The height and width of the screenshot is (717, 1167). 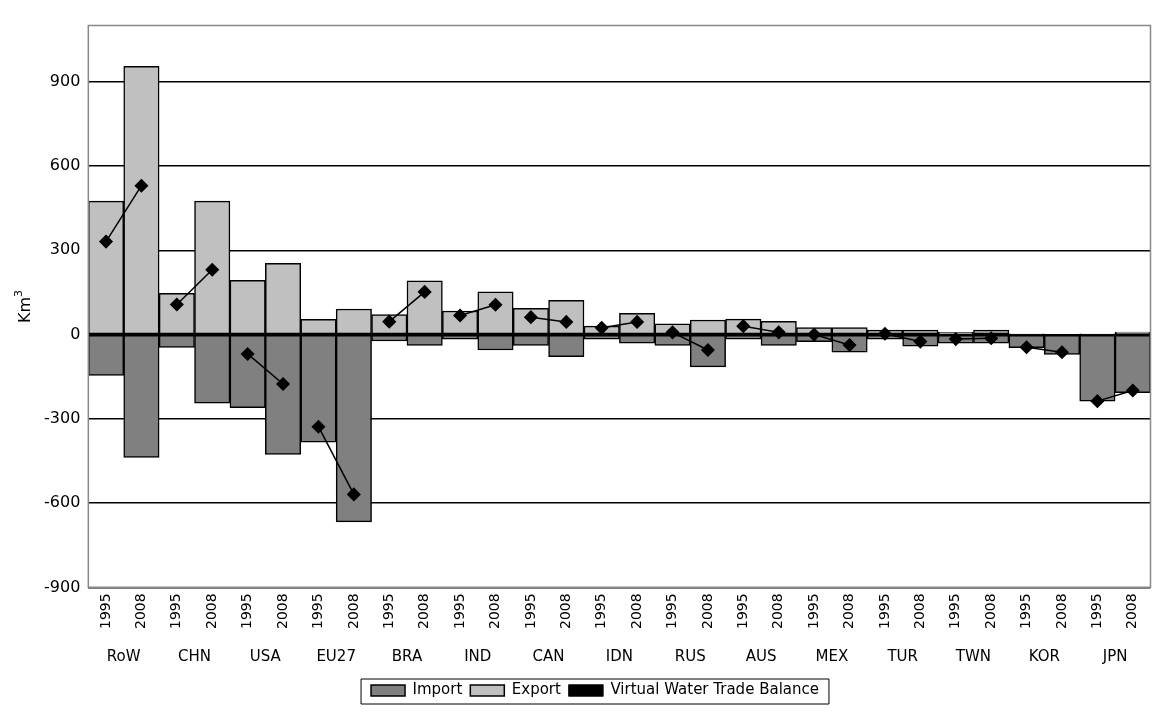 I want to click on text: JPN, so click(x=1114, y=655).